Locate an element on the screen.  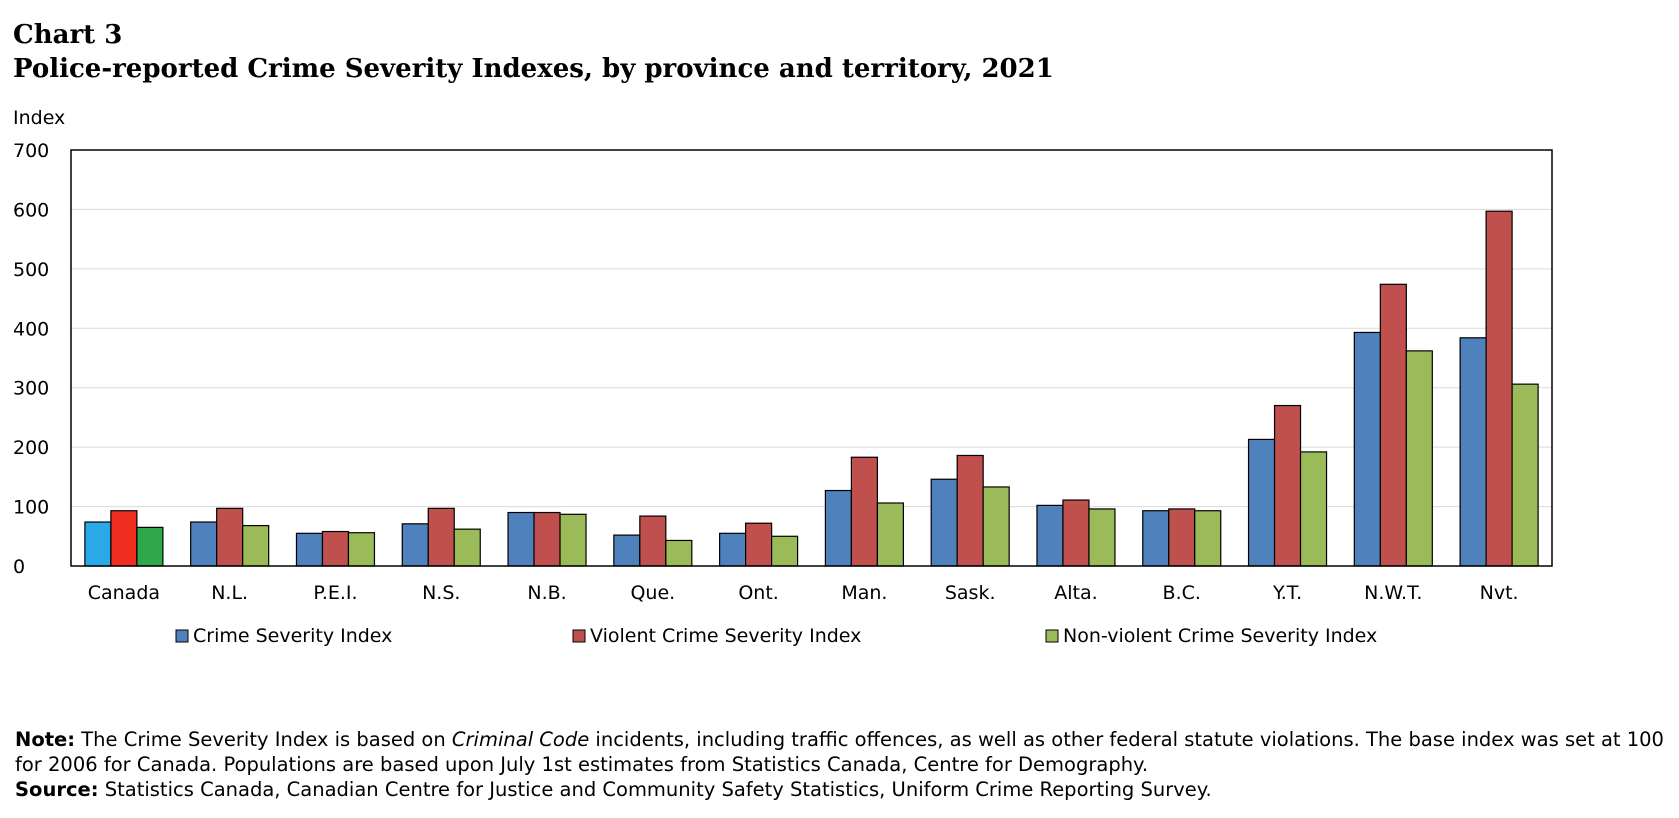
bar-nvt-violent-crime-severity-index is located at coordinates (1499, 388).